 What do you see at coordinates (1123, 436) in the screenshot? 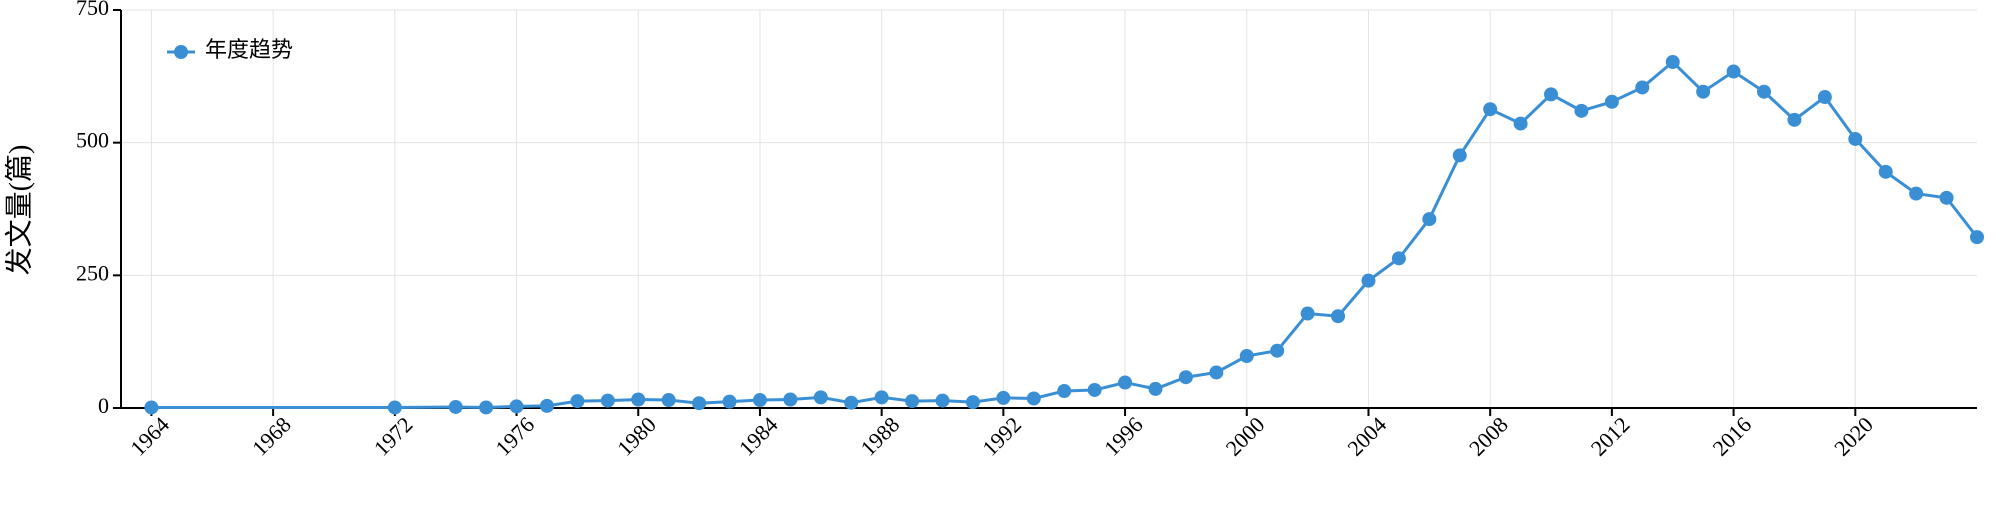
I see `x-tick-label: 1996` at bounding box center [1123, 436].